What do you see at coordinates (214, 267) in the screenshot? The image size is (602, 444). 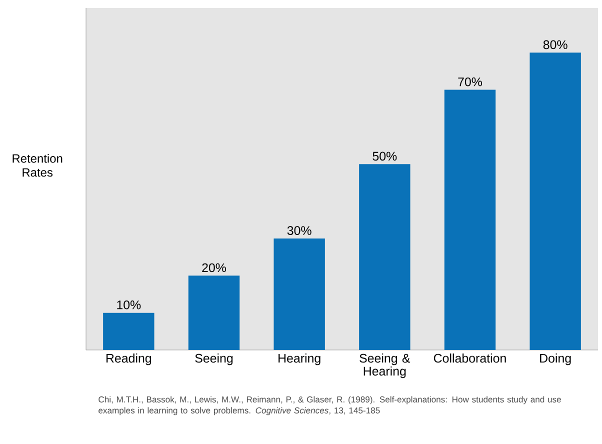 I see `data-label: 20%` at bounding box center [214, 267].